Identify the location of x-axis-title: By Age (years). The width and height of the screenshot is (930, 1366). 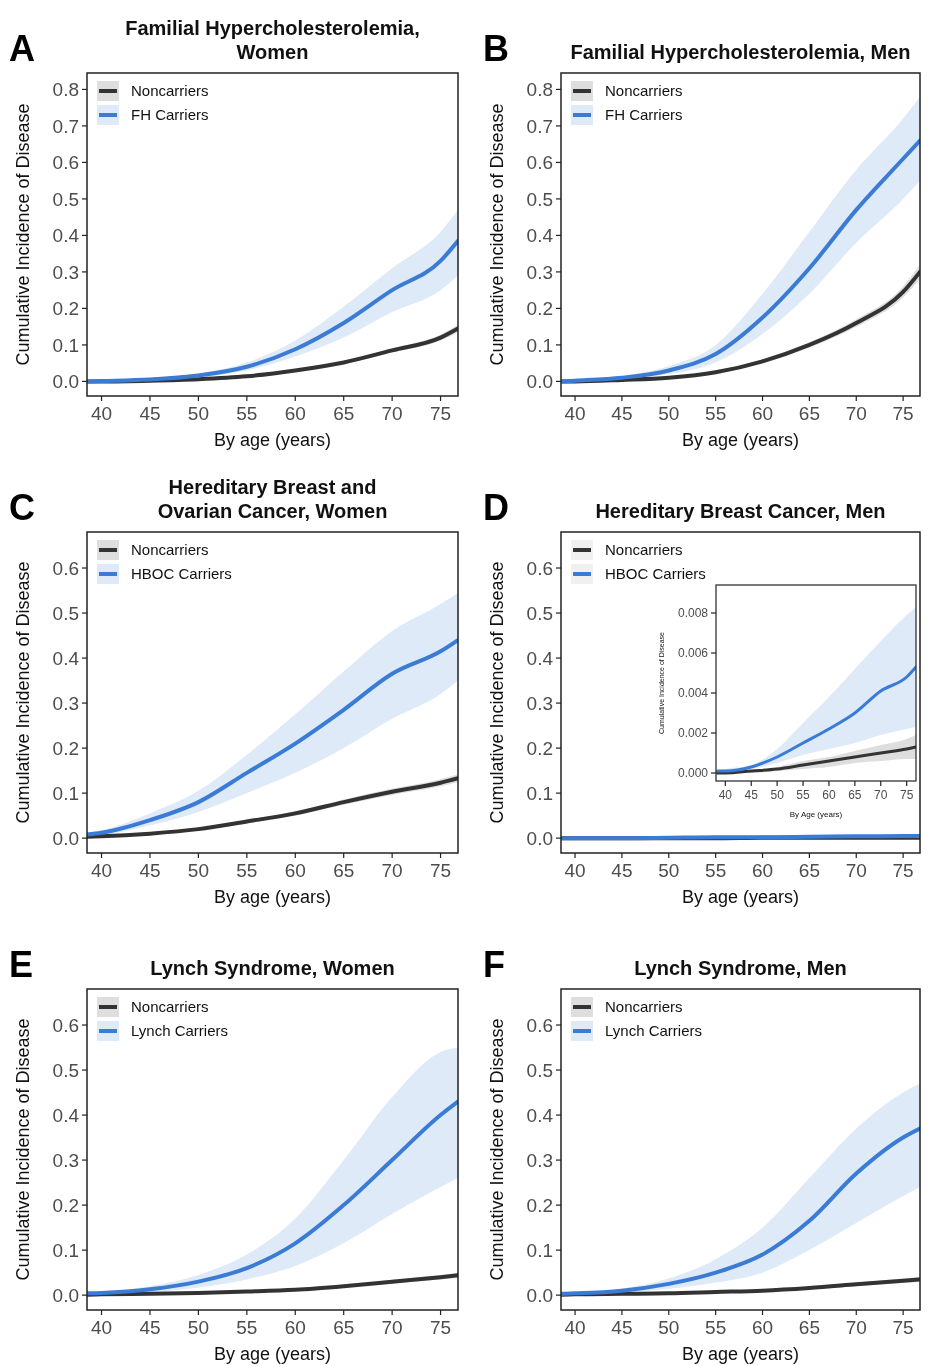
(816, 814).